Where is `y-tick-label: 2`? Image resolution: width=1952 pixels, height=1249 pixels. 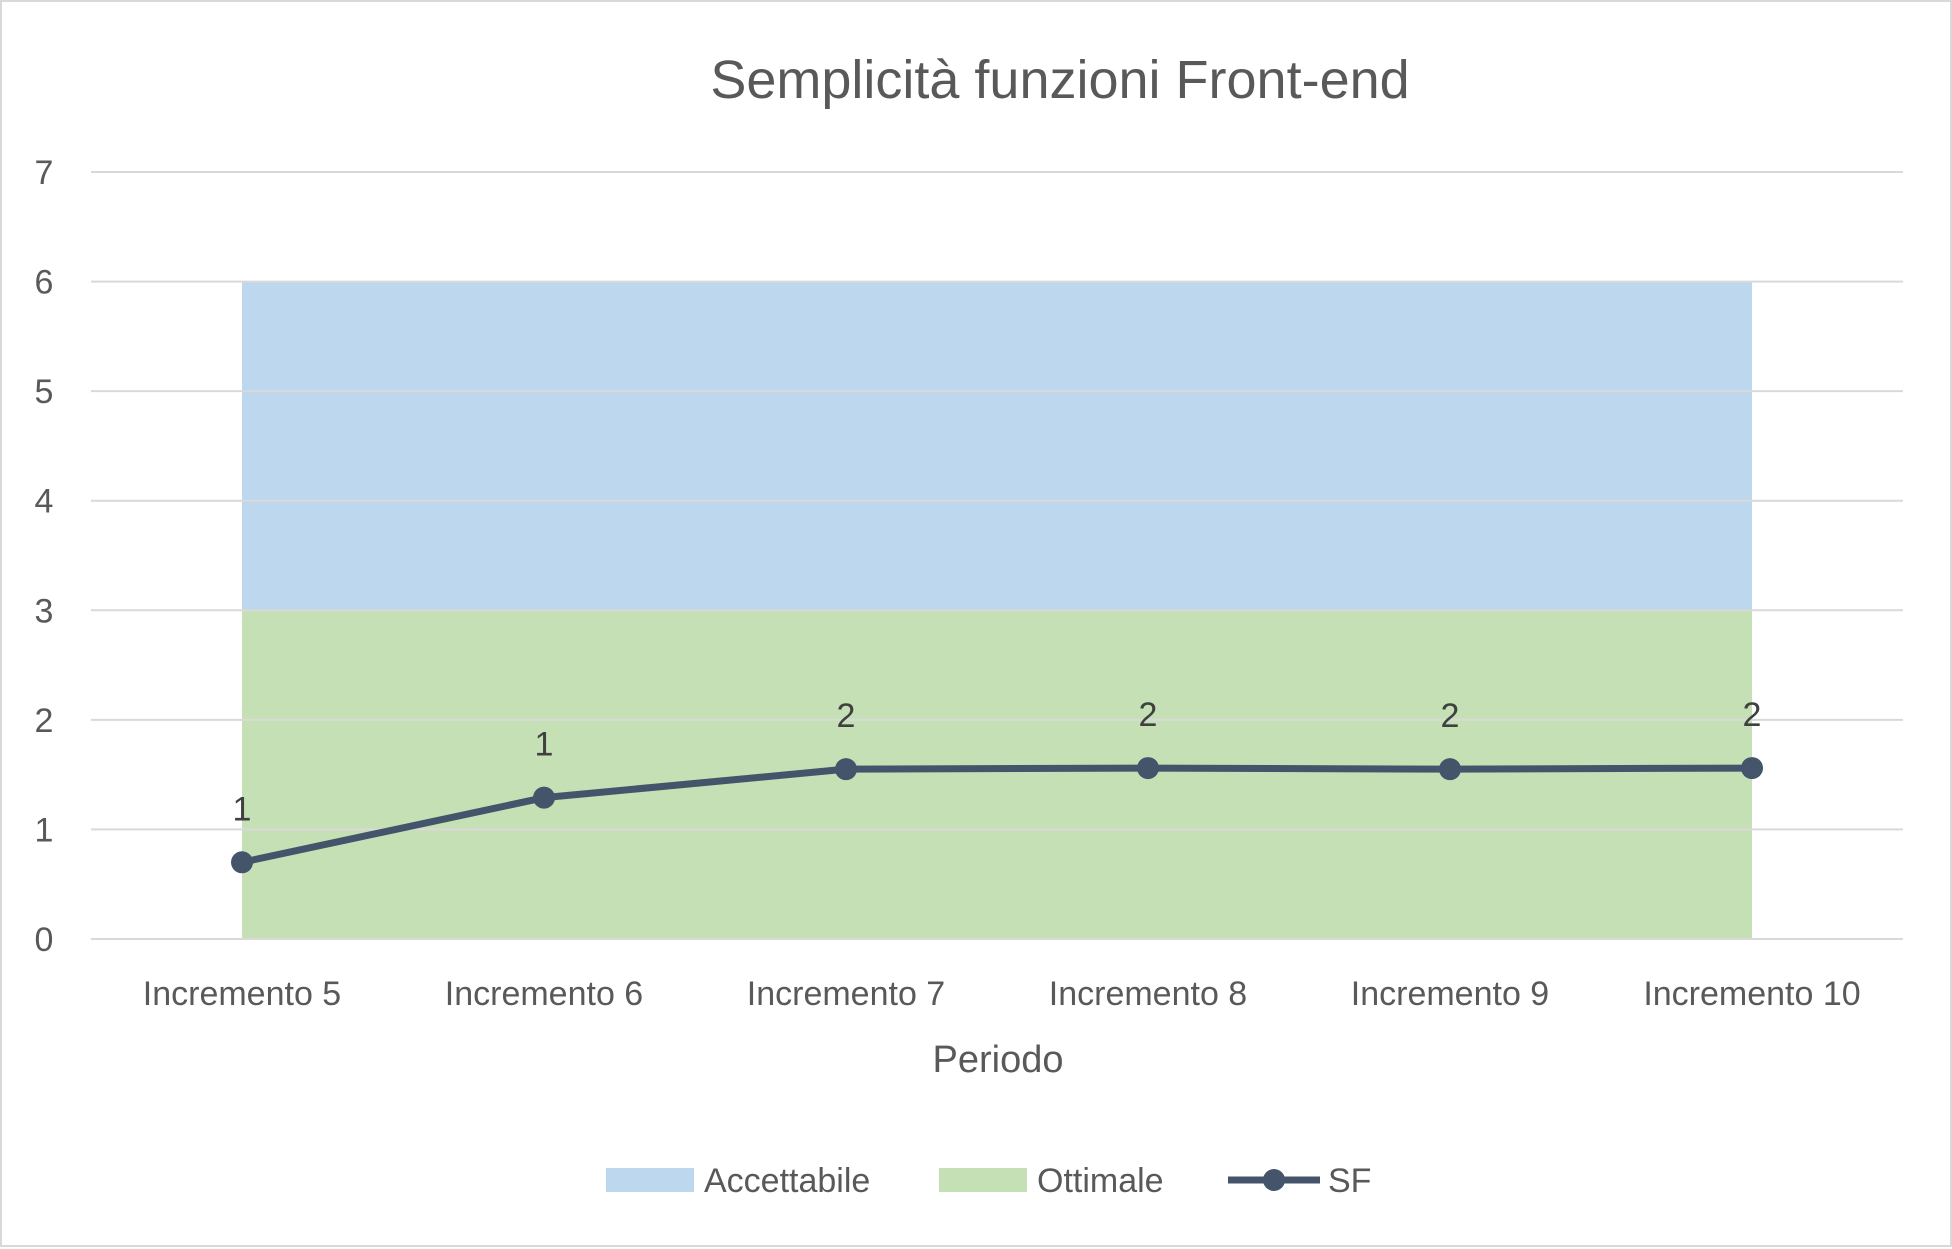
y-tick-label: 2 is located at coordinates (44, 721).